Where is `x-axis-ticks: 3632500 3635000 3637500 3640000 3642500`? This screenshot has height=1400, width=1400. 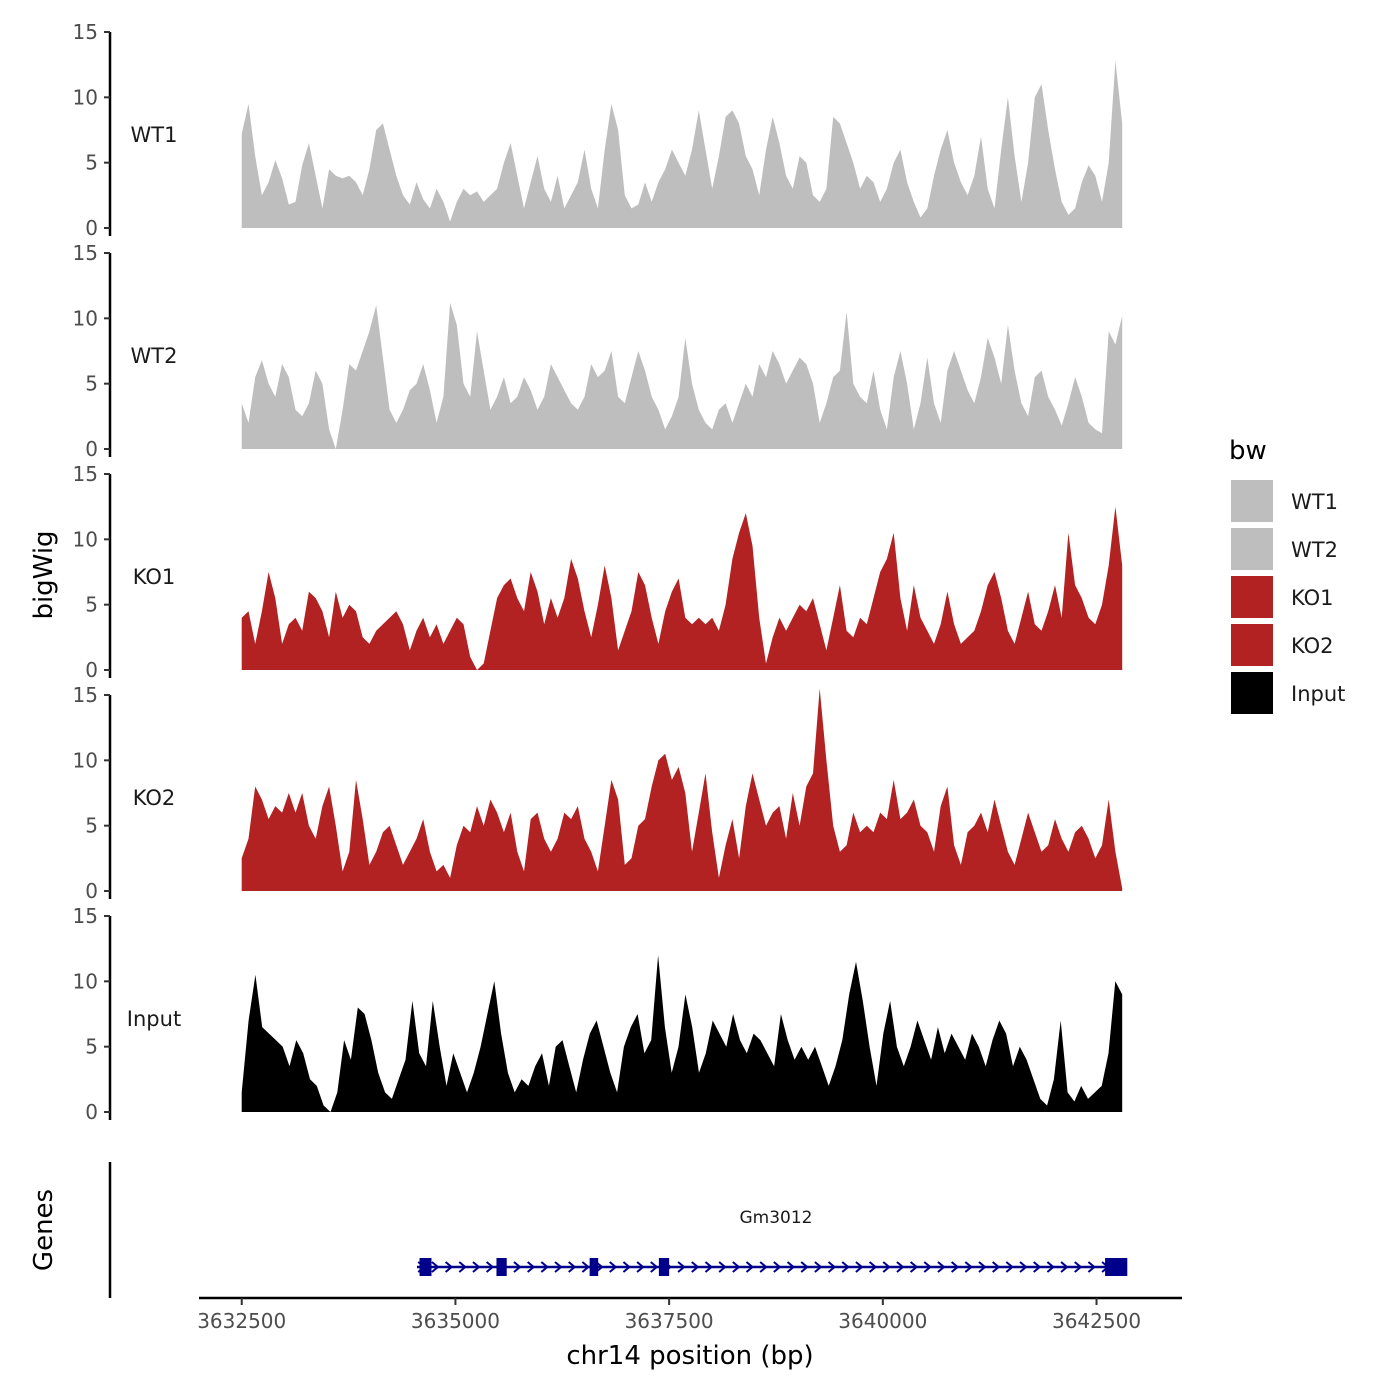 x-axis-ticks: 3632500 3635000 3637500 3640000 3642500 is located at coordinates (669, 1315).